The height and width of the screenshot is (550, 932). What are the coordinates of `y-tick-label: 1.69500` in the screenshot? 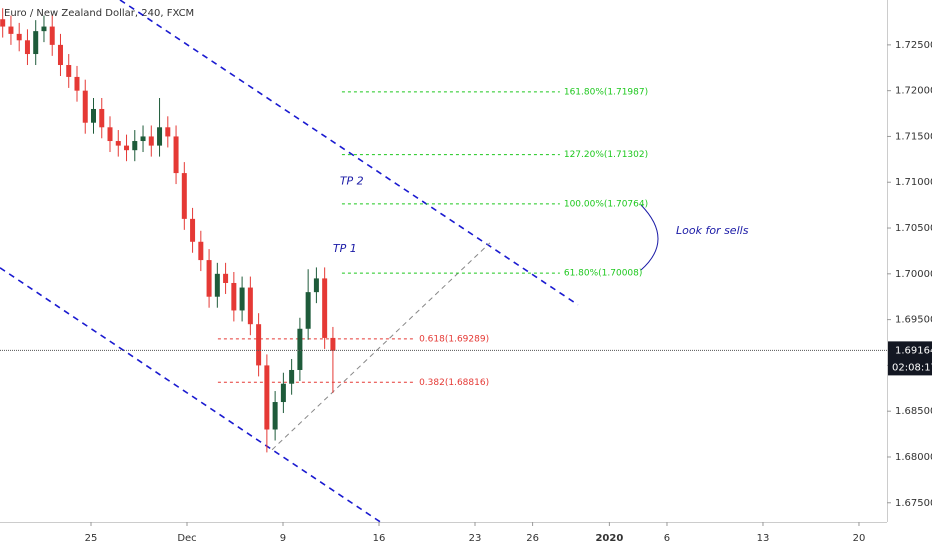 It's located at (913, 320).